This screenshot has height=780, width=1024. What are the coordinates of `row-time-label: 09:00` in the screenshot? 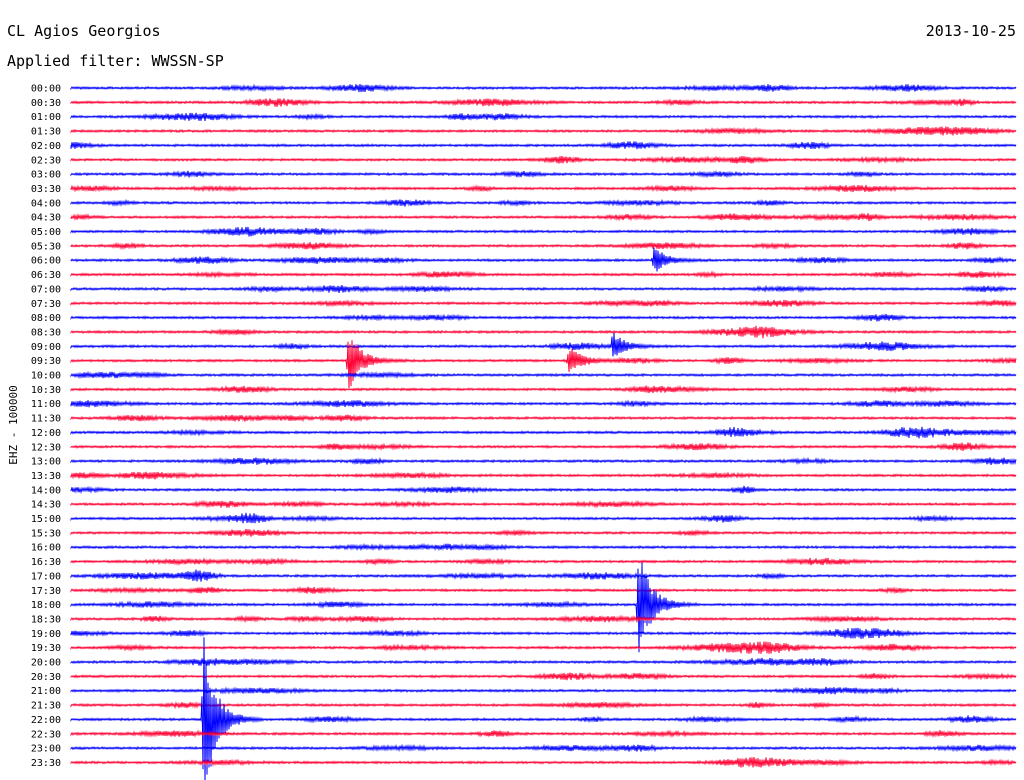 It's located at (46, 347).